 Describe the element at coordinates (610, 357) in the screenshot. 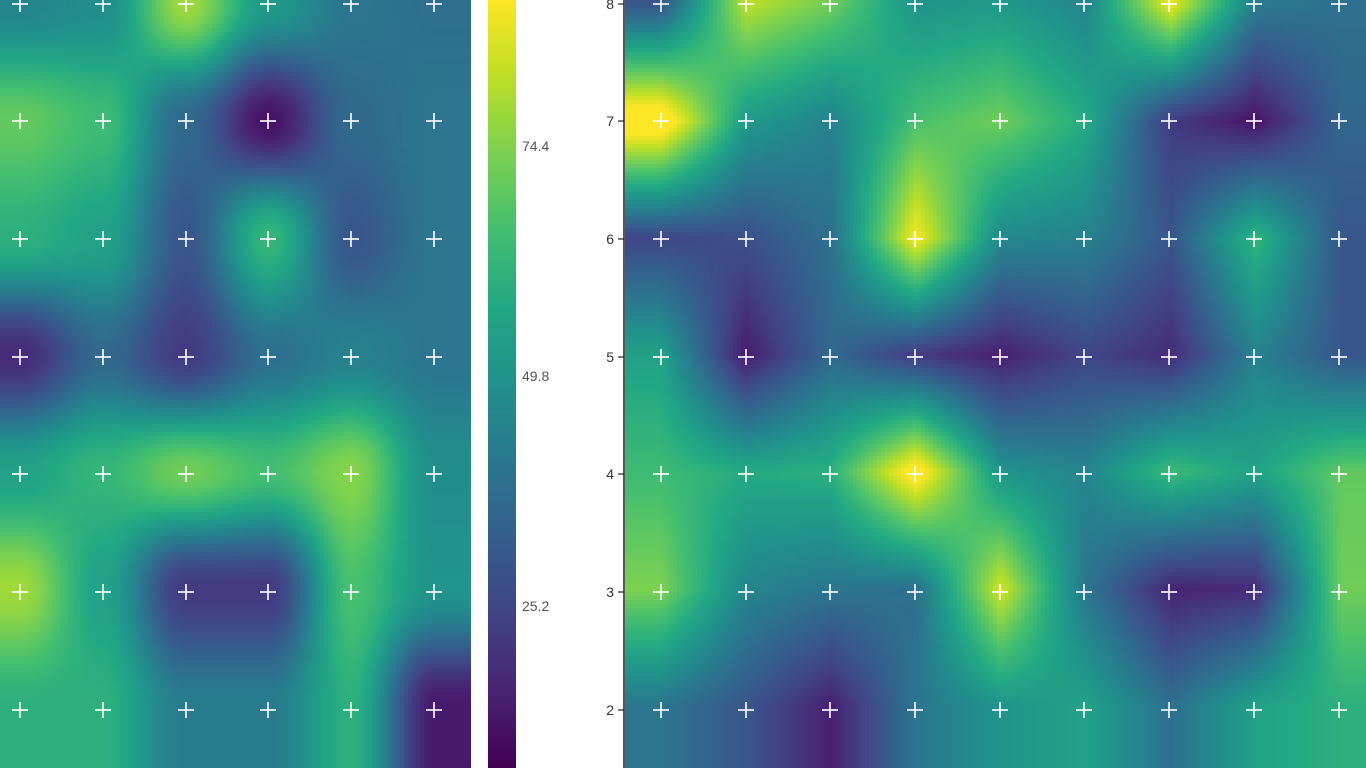

I see `y-axis-tick-label: 5` at that location.